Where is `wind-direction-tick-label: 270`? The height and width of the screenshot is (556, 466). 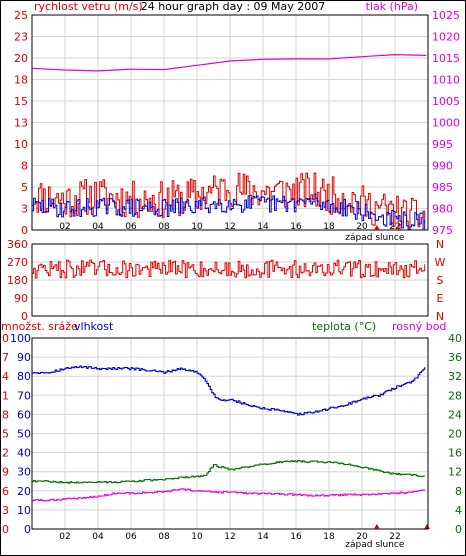
wind-direction-tick-label: 270 is located at coordinates (17, 262).